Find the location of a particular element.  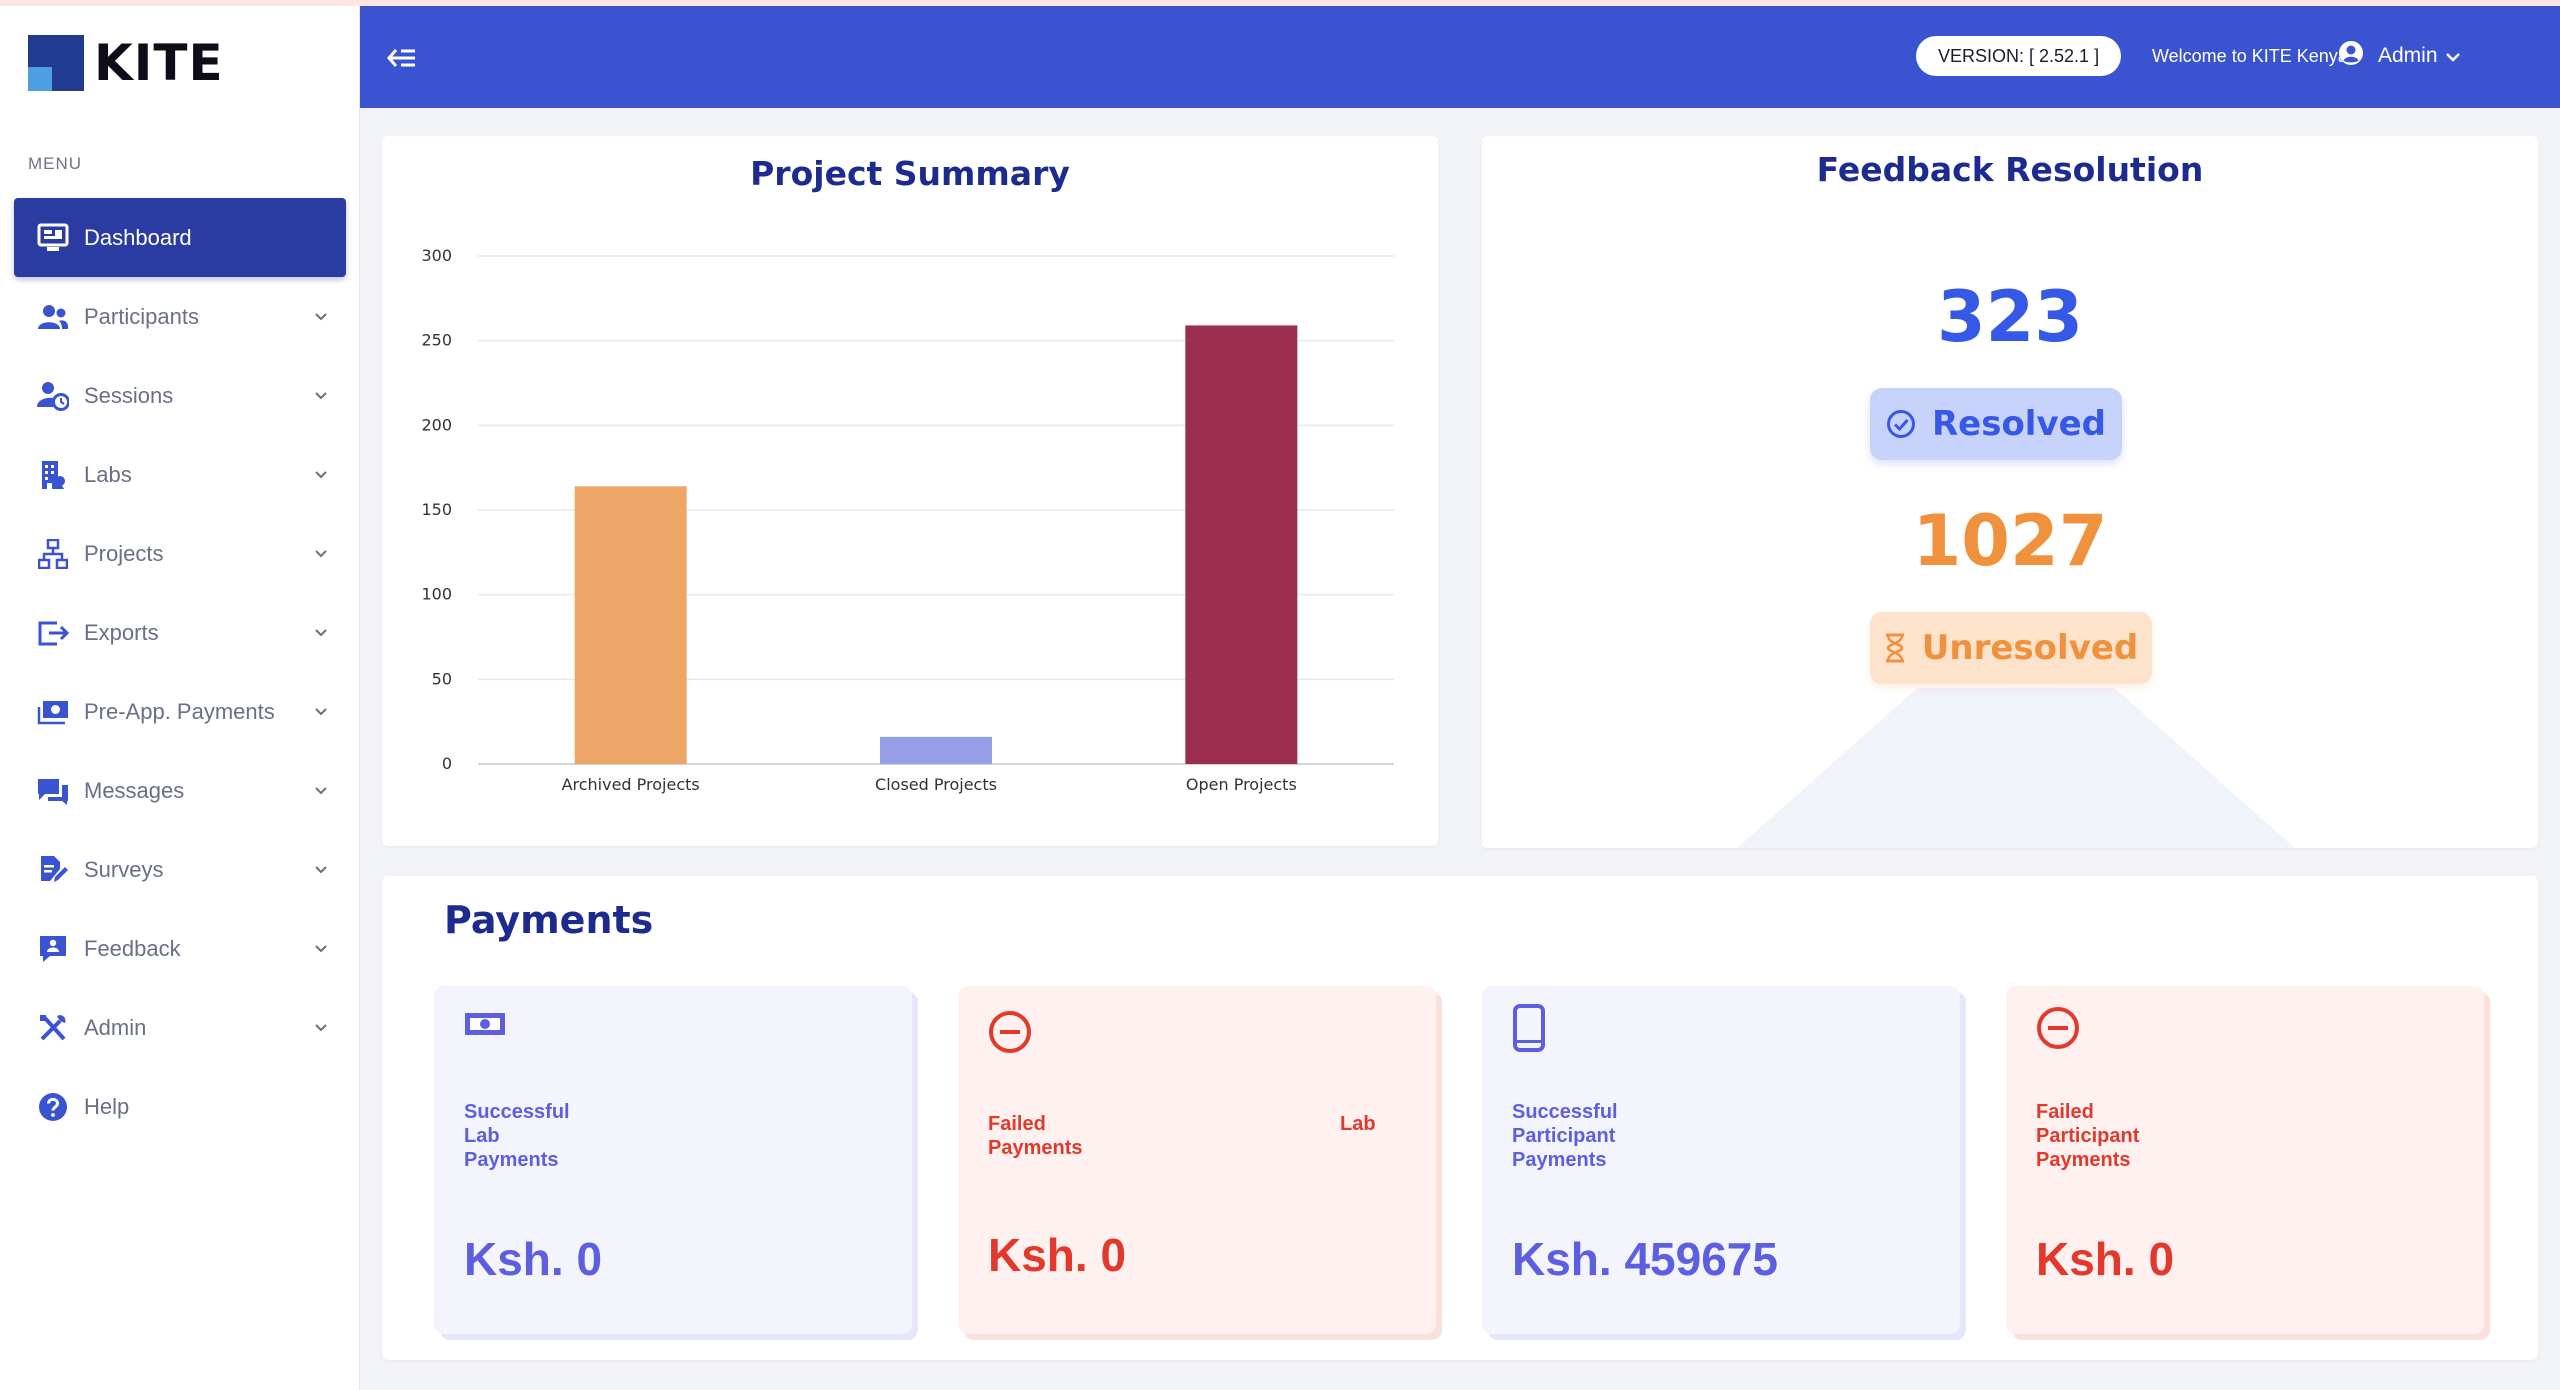

sidebar-item-label: Admin is located at coordinates (115, 1027).